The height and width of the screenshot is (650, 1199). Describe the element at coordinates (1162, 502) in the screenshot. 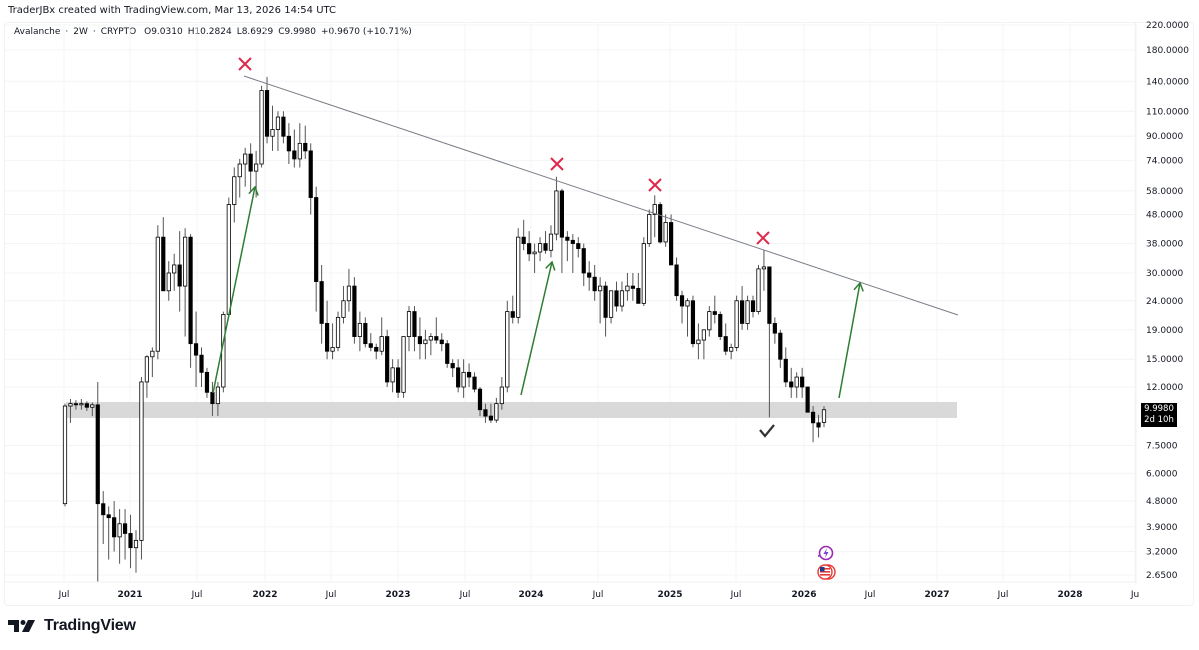

I see `price-tick-label: 4.8000` at that location.